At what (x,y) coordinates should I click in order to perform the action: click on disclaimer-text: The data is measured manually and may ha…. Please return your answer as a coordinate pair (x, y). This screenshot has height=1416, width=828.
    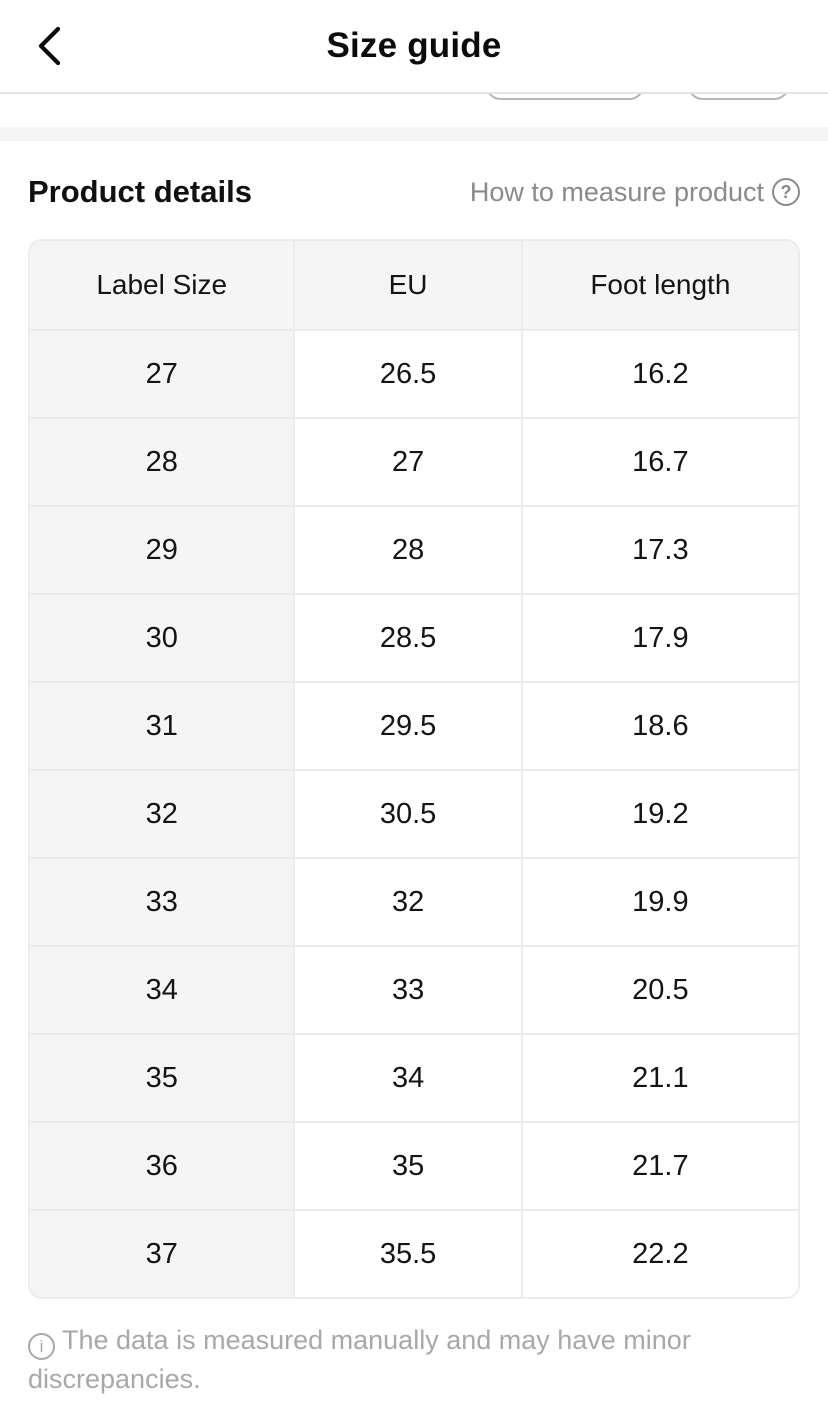
    Looking at the image, I should click on (359, 1359).